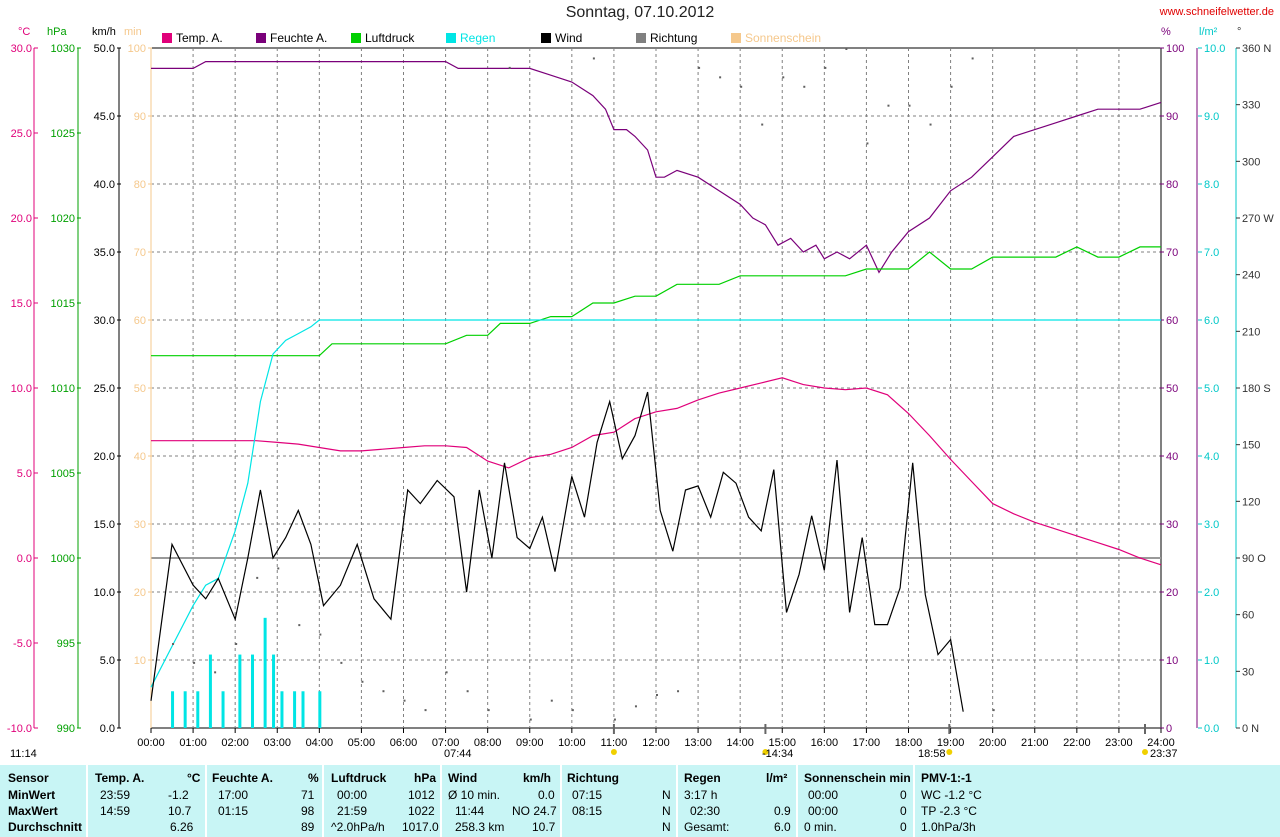 This screenshot has height=837, width=1280. Describe the element at coordinates (104, 457) in the screenshot. I see `tick-label-wind: 20.0` at that location.